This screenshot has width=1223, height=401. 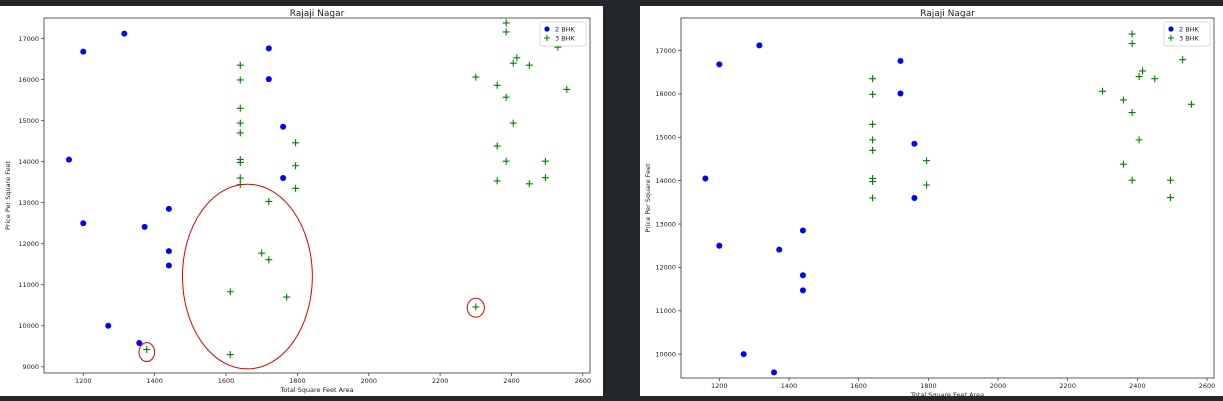 I want to click on x-tick-label: 2000, so click(x=998, y=386).